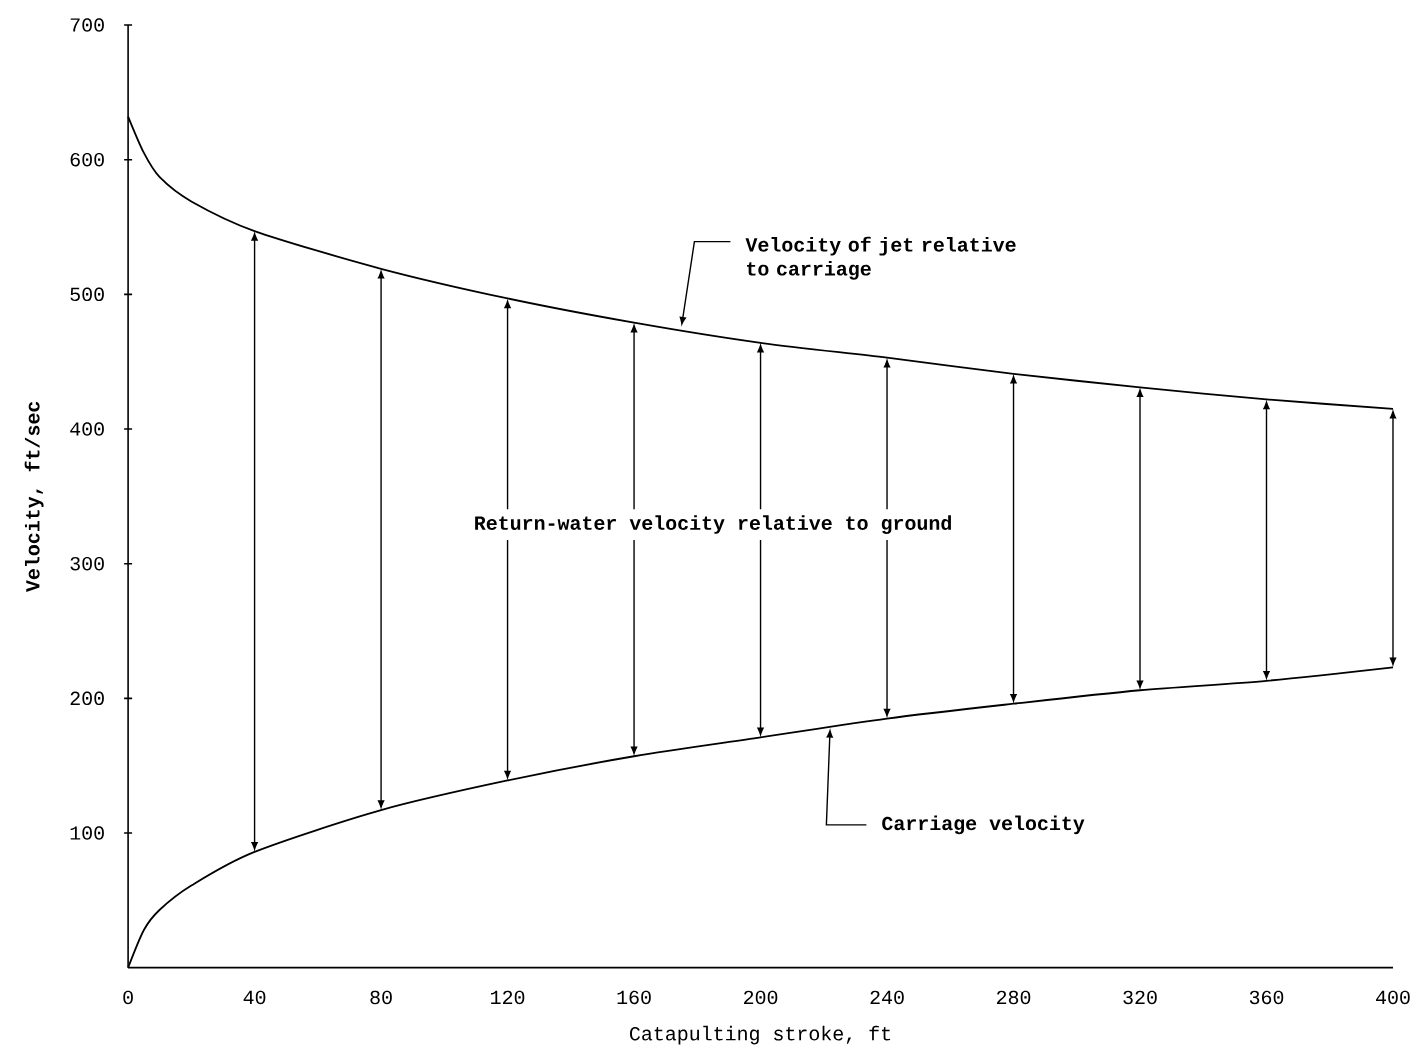  What do you see at coordinates (760, 1035) in the screenshot?
I see `x-axis-title: Catapulting stroke, ft` at bounding box center [760, 1035].